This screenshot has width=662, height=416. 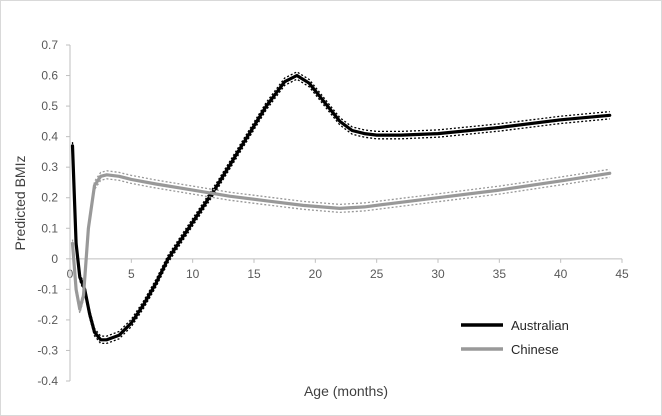 What do you see at coordinates (515, 337) in the screenshot?
I see `legend: Australian Chinese` at bounding box center [515, 337].